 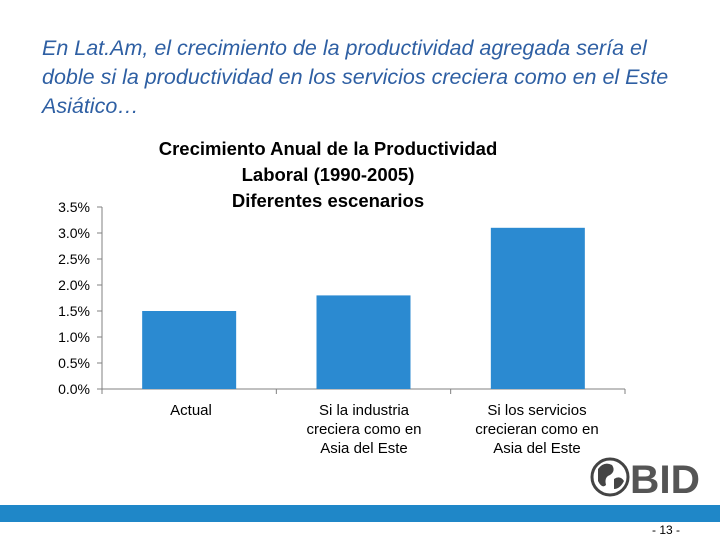 I want to click on category-label-actual: Actual, so click(x=191, y=410).